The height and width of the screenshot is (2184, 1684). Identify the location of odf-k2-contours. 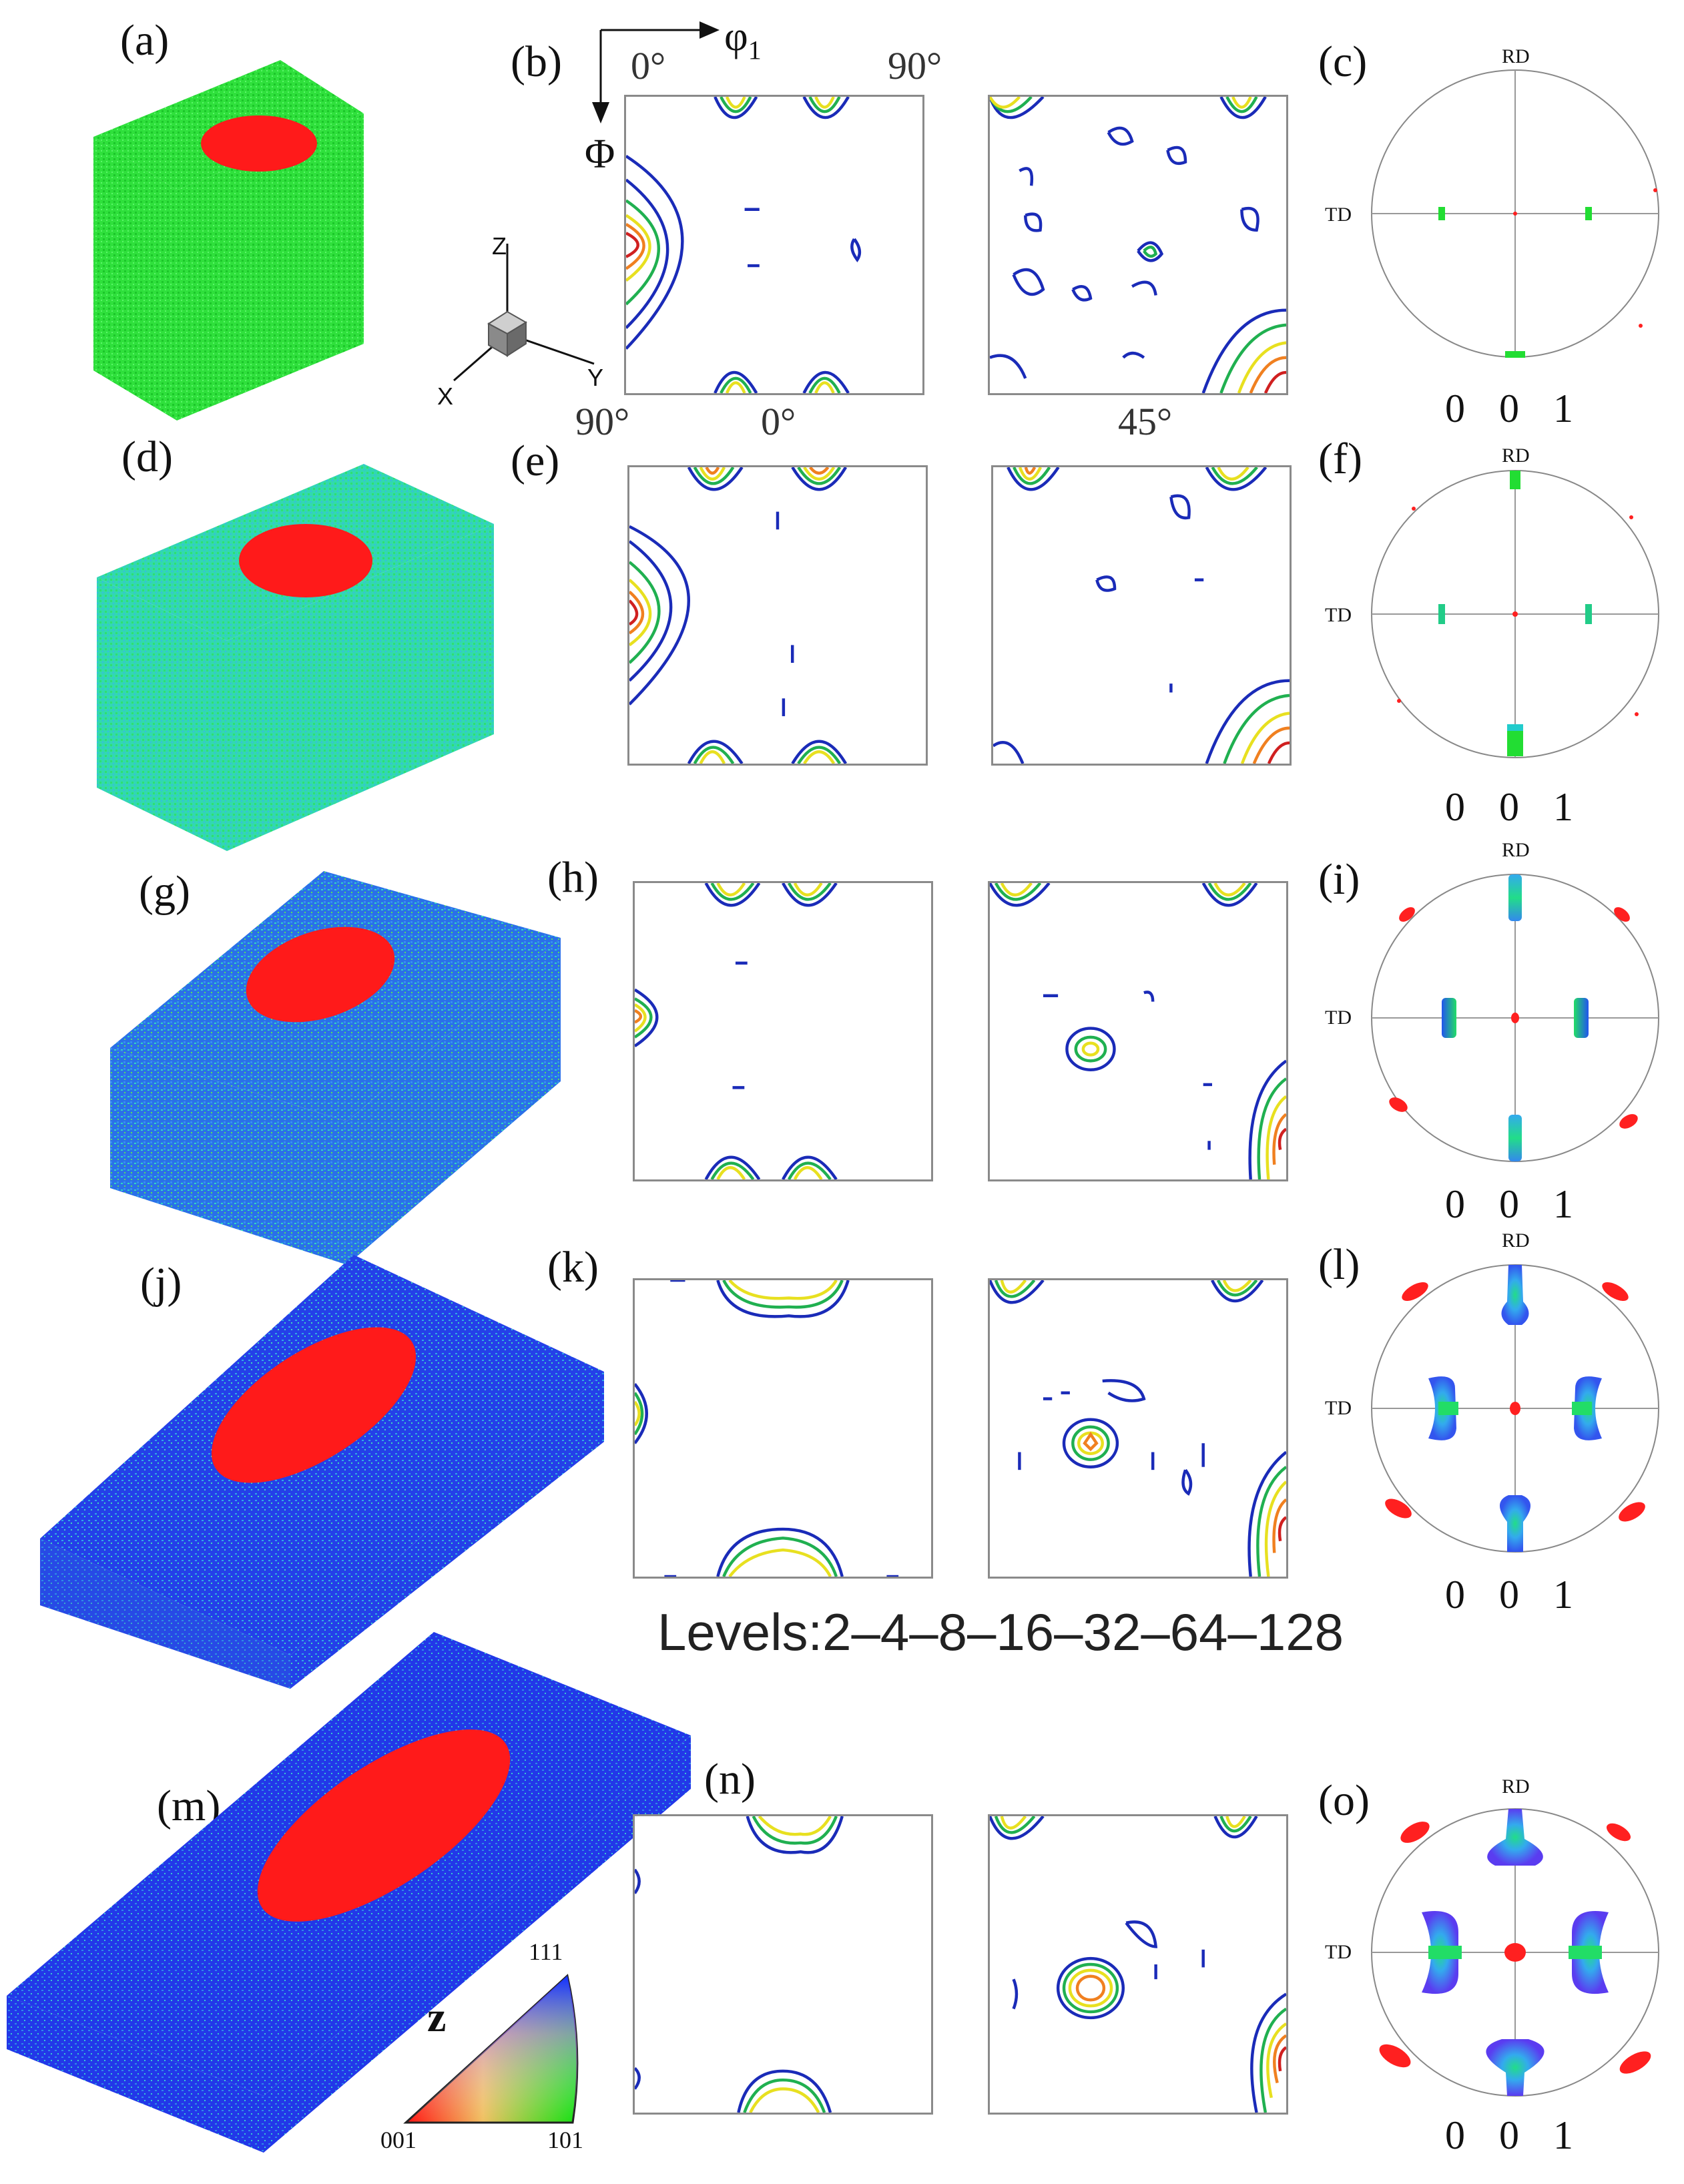
(1138, 1428).